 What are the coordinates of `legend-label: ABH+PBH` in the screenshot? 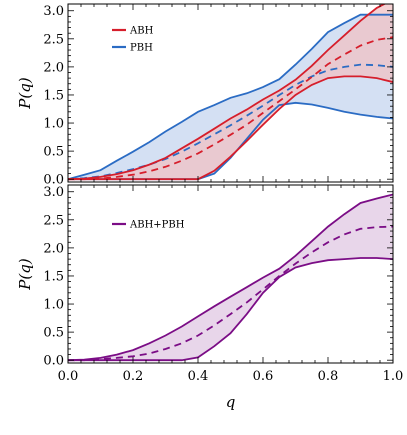 It's located at (157, 225).